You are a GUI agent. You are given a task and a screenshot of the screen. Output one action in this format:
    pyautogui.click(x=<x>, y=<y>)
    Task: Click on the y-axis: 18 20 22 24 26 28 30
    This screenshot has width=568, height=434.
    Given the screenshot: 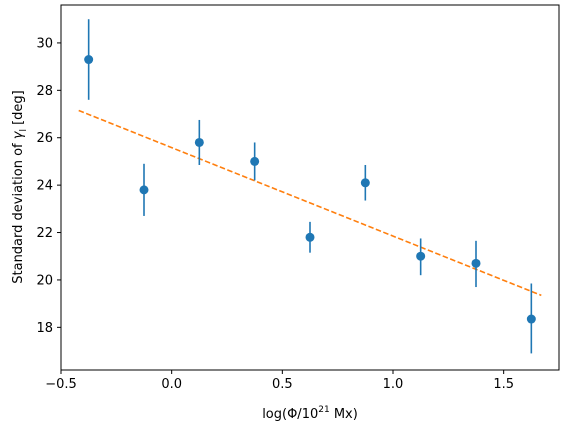 What is the action you would take?
    pyautogui.click(x=48, y=186)
    